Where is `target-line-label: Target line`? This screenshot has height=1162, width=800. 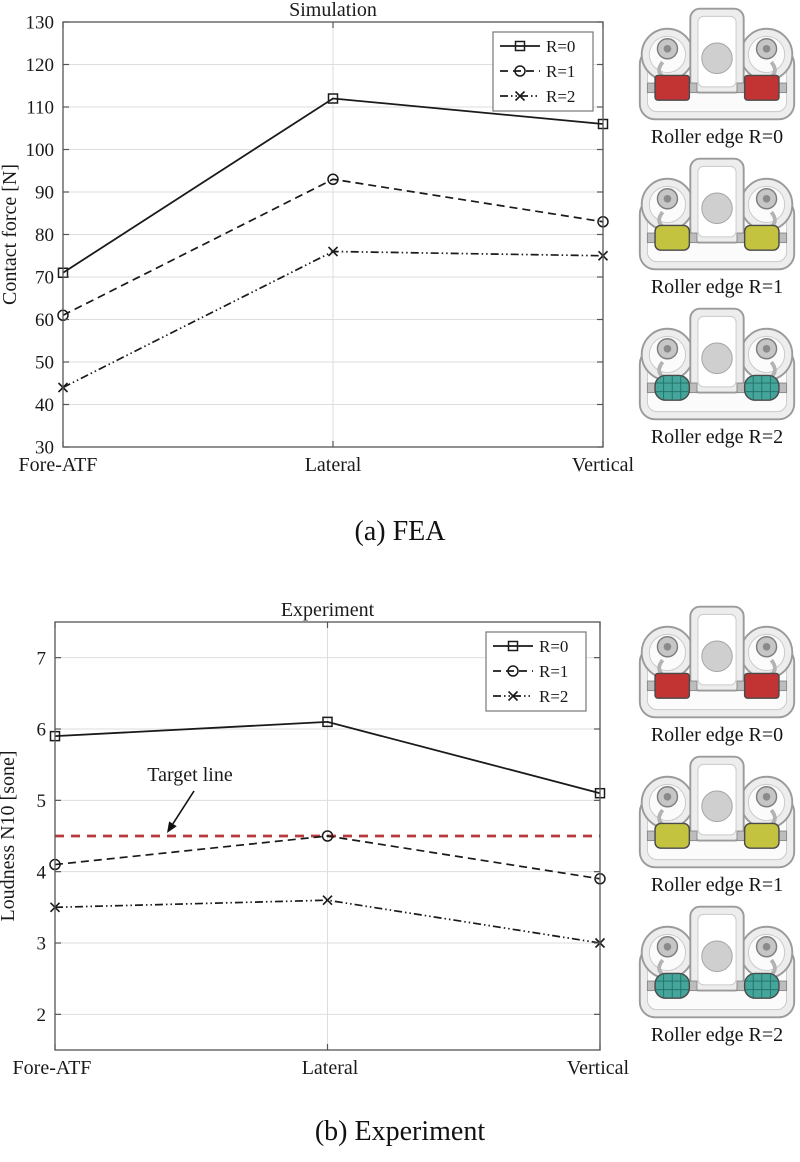
target-line-label: Target line is located at coordinates (190, 775).